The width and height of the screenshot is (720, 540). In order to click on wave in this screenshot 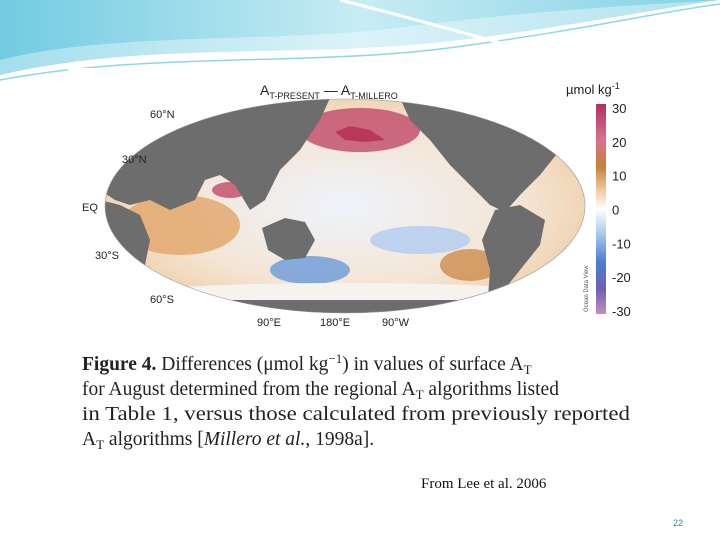, I will do `click(360, 30)`.